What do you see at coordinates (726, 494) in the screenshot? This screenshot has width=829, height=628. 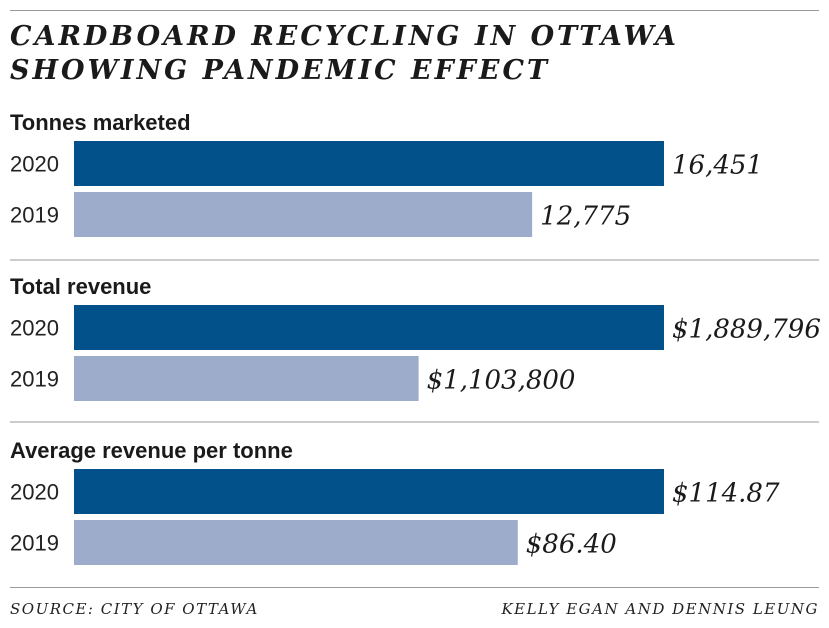 I see `value-label-2020: $114.87` at bounding box center [726, 494].